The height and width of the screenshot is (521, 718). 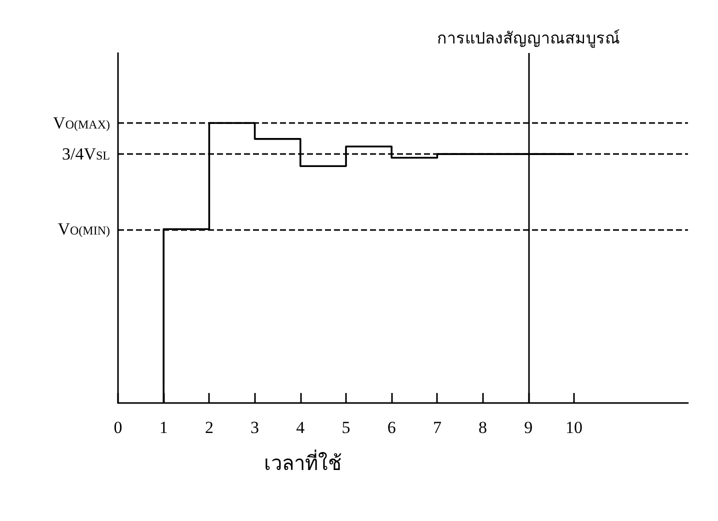 I want to click on x-tick-label: 10, so click(x=574, y=427).